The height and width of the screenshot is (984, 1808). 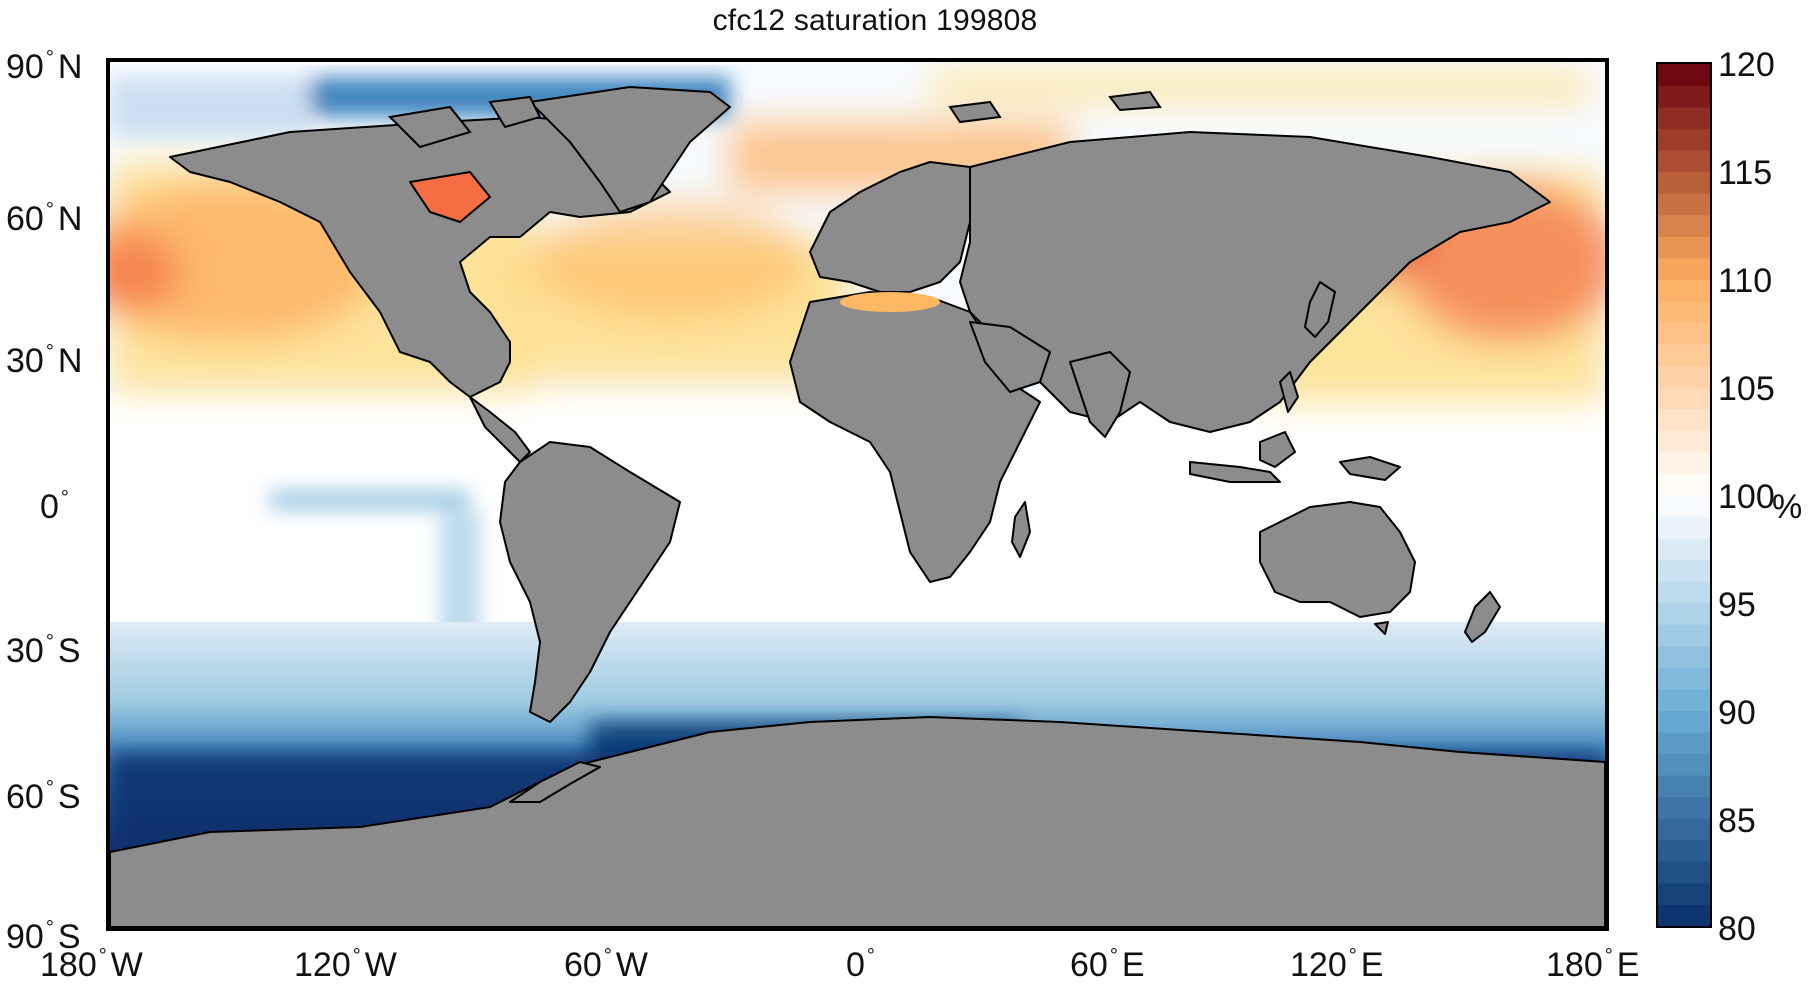 I want to click on chart-title: cfc12 saturation 199808, so click(x=875, y=20).